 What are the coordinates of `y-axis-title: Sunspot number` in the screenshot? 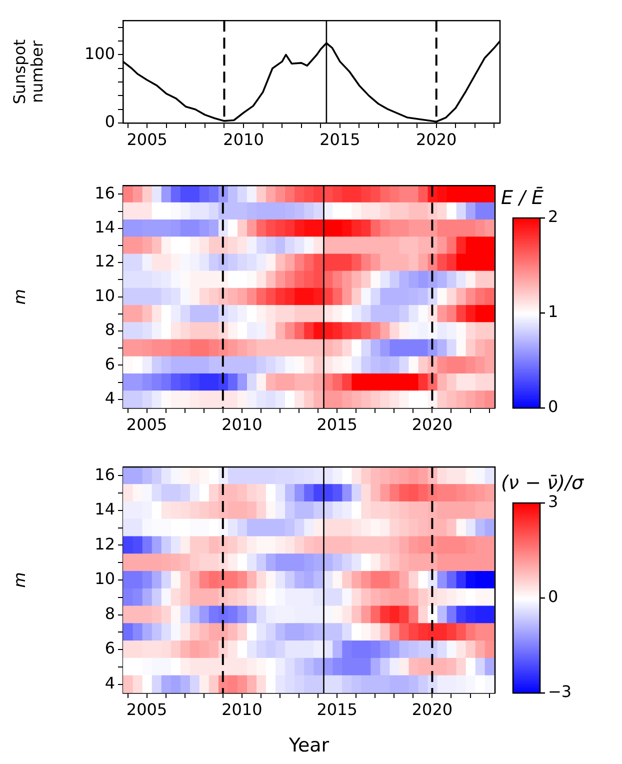 It's located at (28, 71).